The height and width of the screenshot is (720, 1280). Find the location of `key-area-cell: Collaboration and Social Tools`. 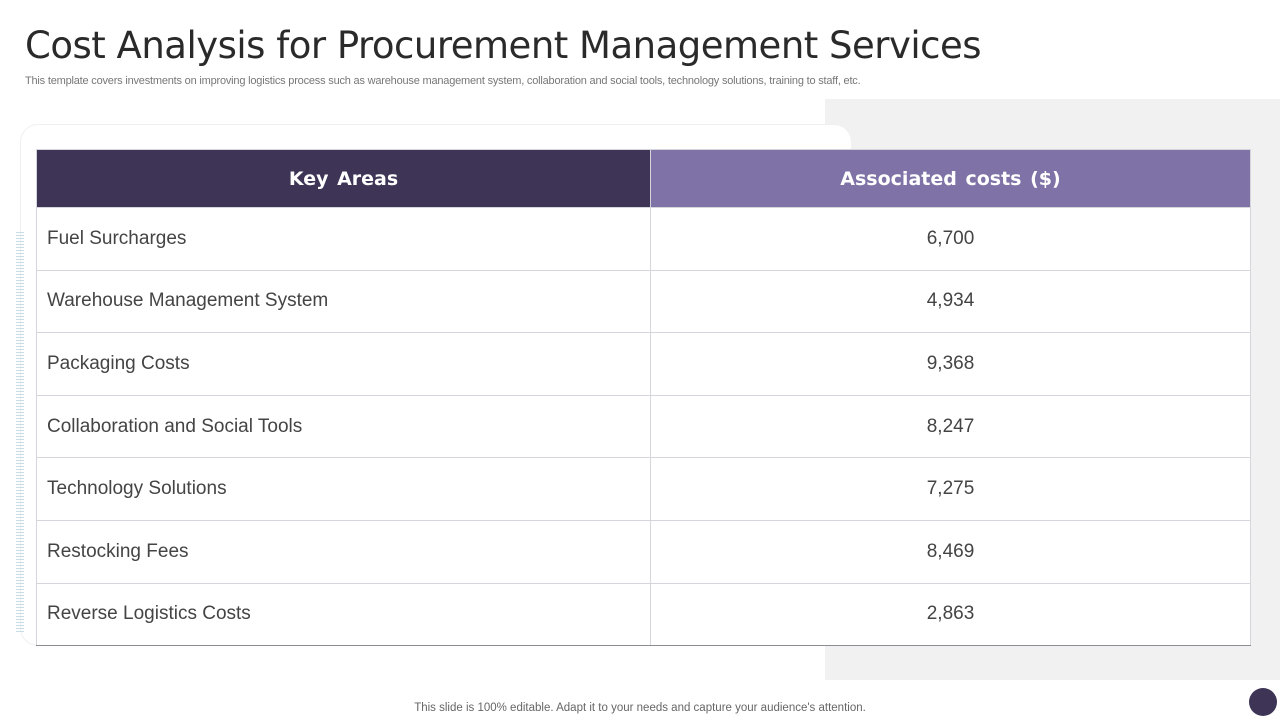

key-area-cell: Collaboration and Social Tools is located at coordinates (343, 426).